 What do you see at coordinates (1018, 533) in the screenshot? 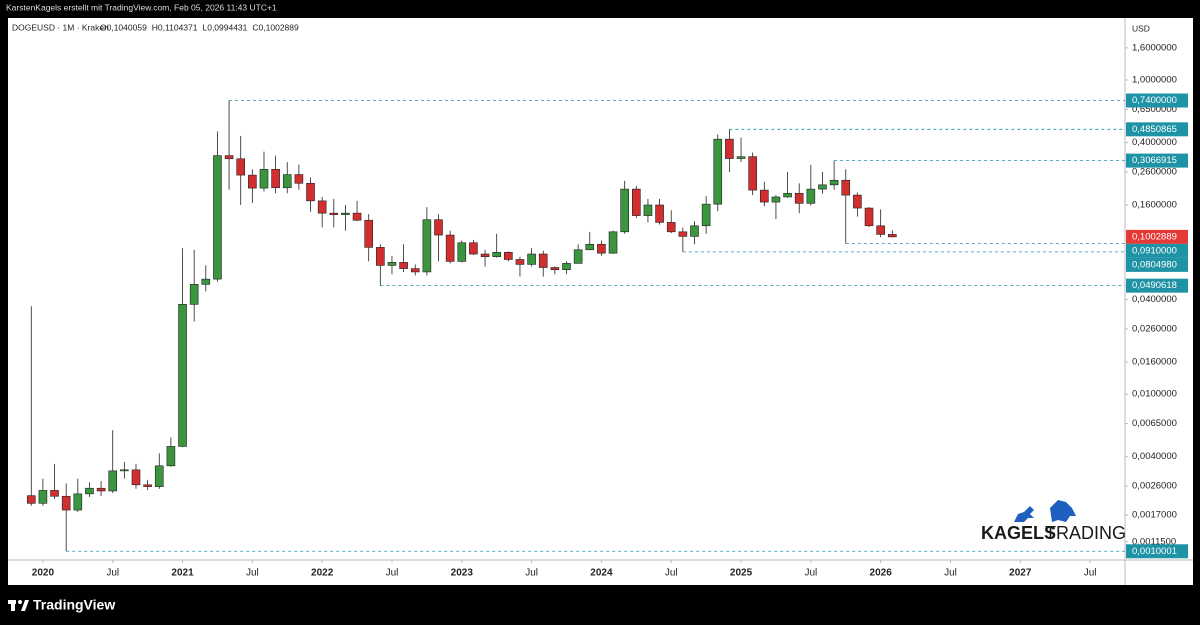
I see `watermark-bold: KAGELS` at bounding box center [1018, 533].